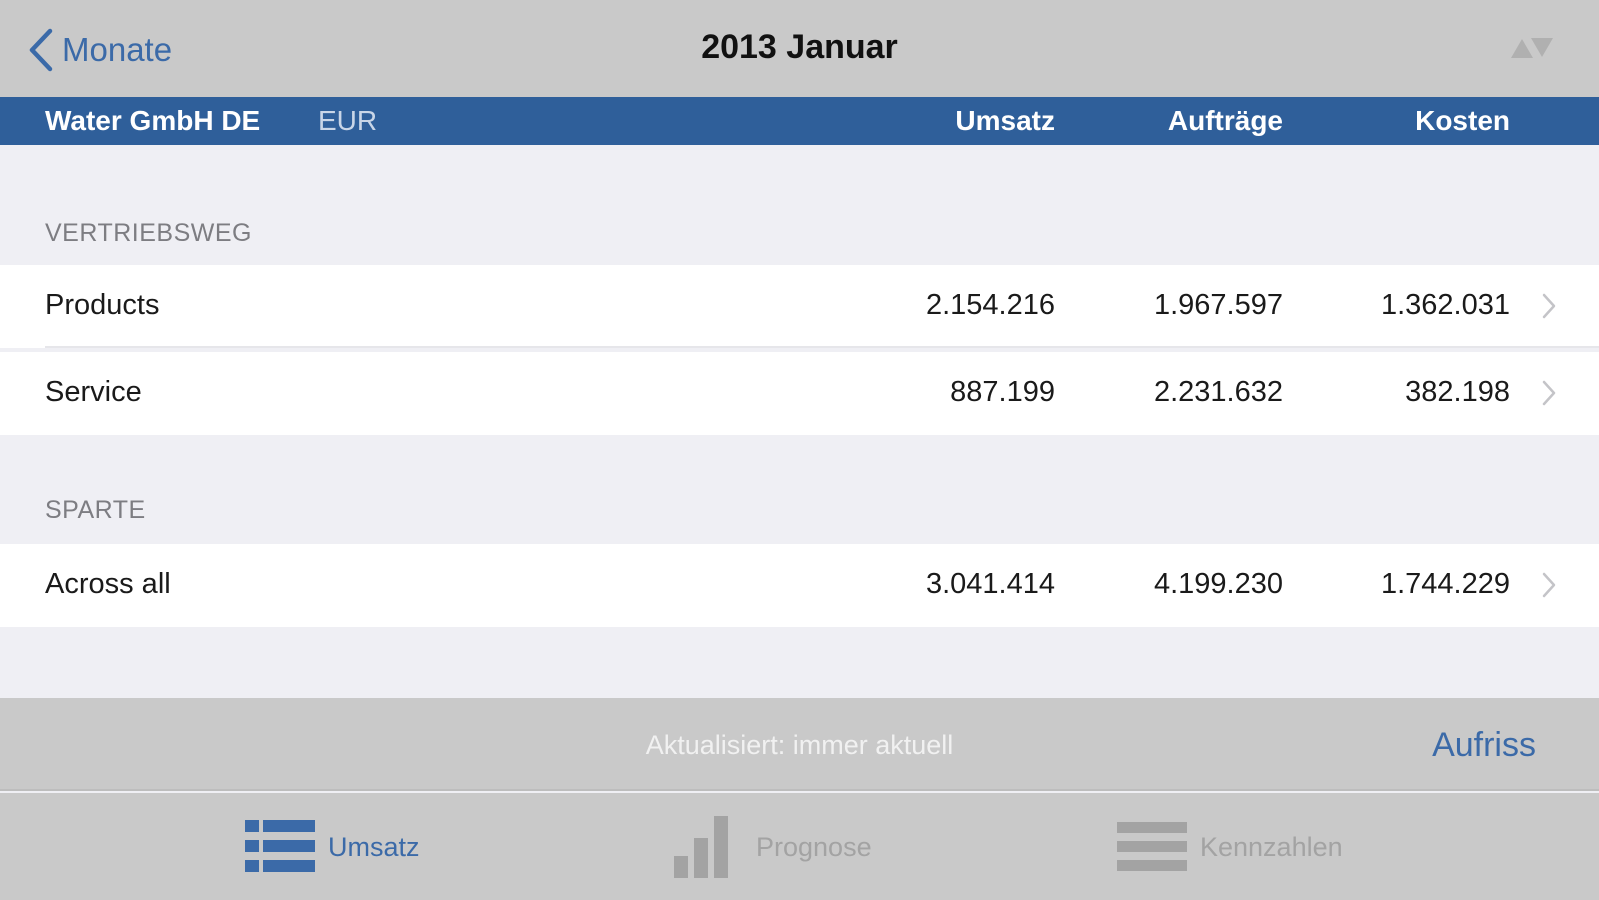 The height and width of the screenshot is (900, 1599). What do you see at coordinates (41, 50) in the screenshot?
I see `chevron-left-icon` at bounding box center [41, 50].